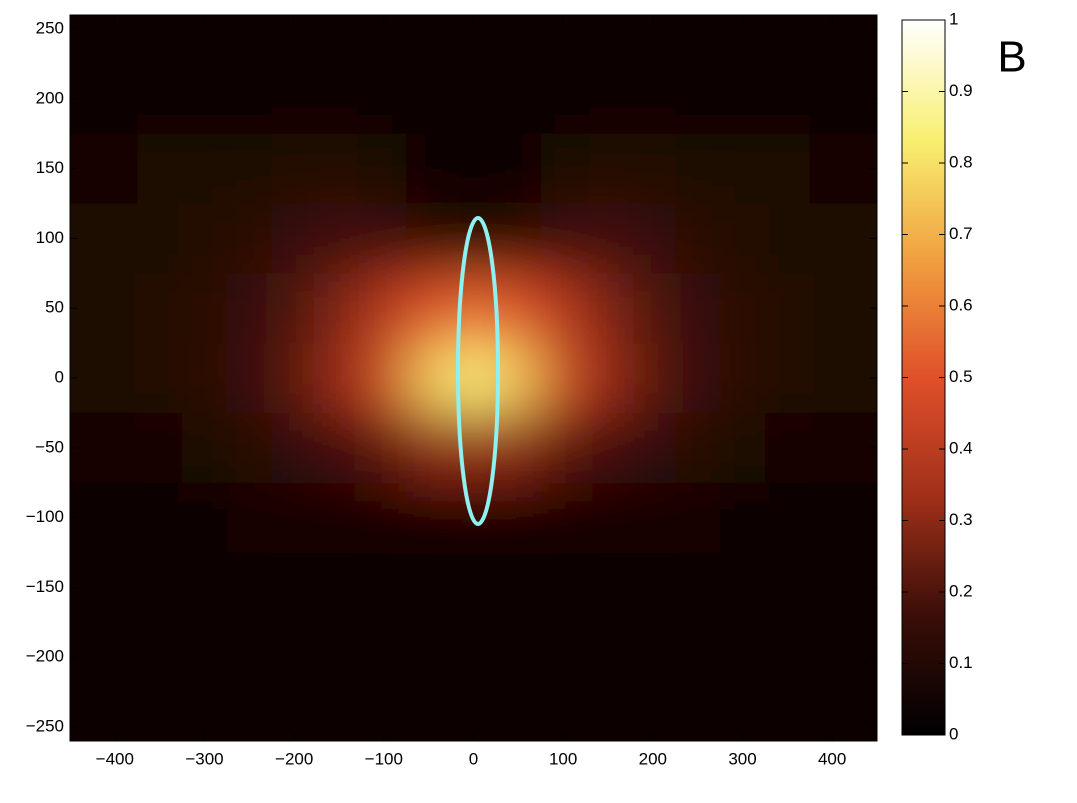  What do you see at coordinates (563, 758) in the screenshot?
I see `x-tick-label: 100` at bounding box center [563, 758].